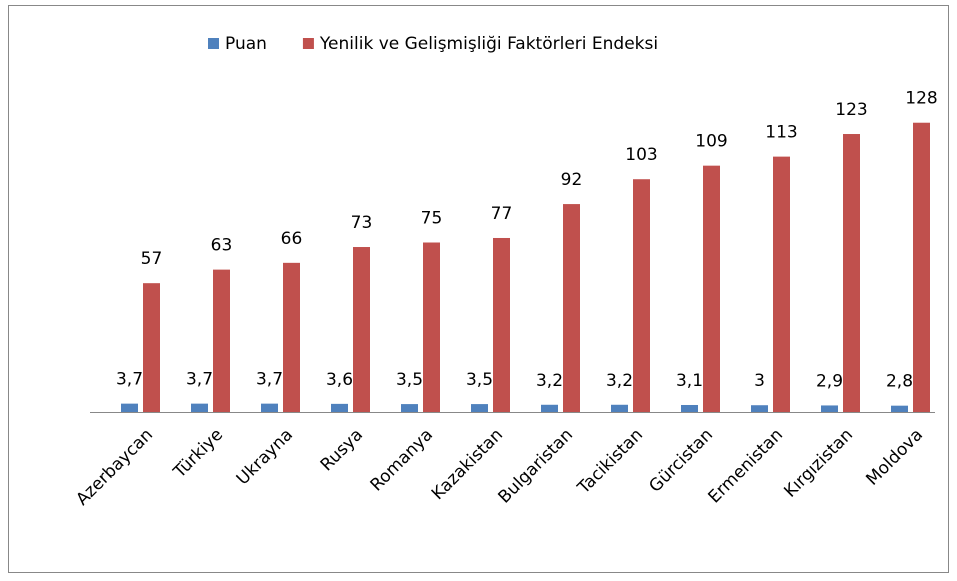  What do you see at coordinates (339, 380) in the screenshot?
I see `data-label: 3,6` at bounding box center [339, 380].